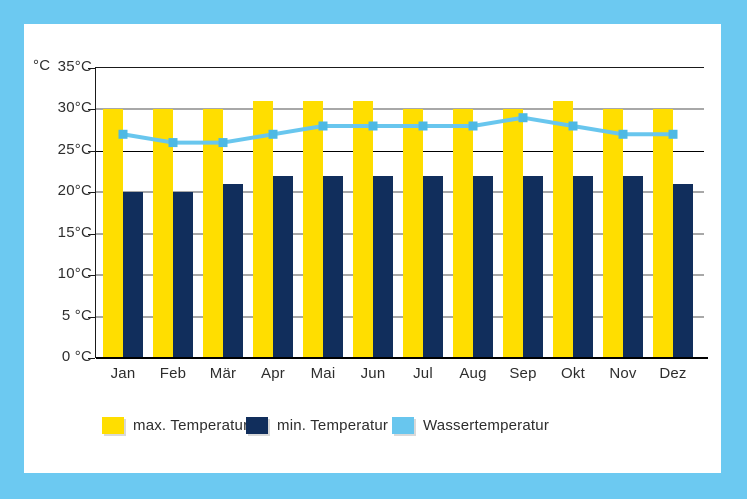  Describe the element at coordinates (423, 373) in the screenshot. I see `x-axis-label-jul: Jul` at that location.